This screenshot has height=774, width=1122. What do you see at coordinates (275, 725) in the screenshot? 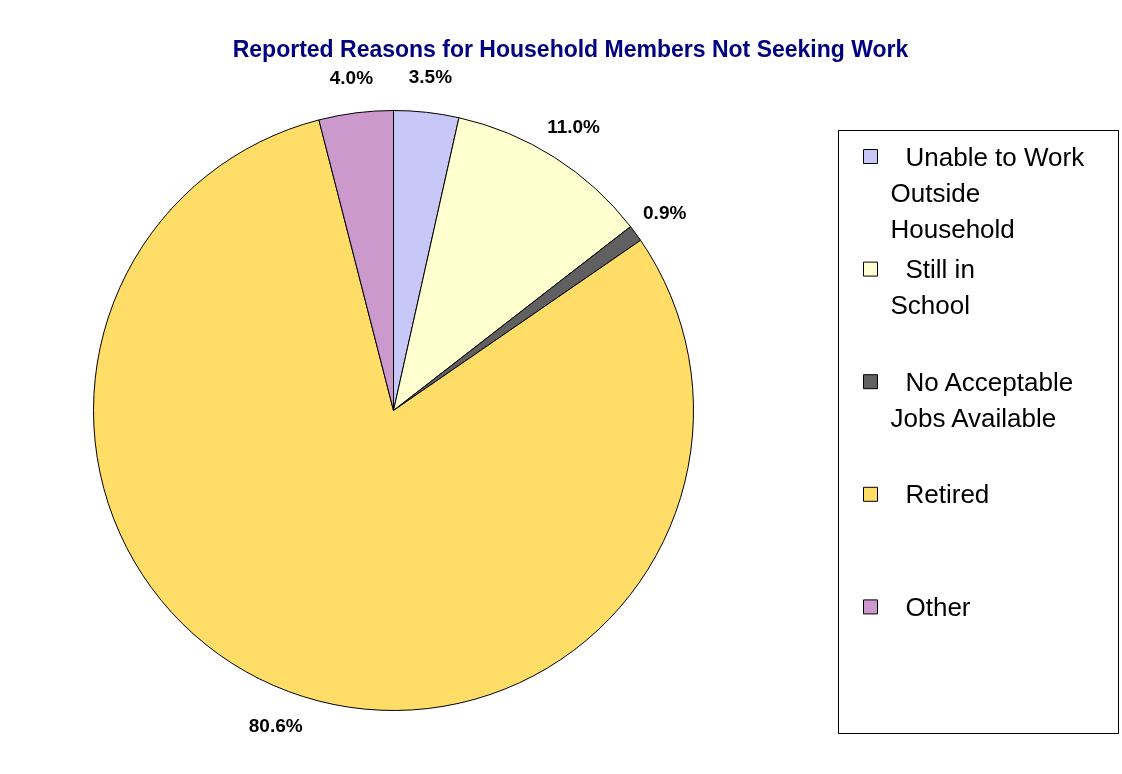
I see `data-label: 80.6%` at bounding box center [275, 725].